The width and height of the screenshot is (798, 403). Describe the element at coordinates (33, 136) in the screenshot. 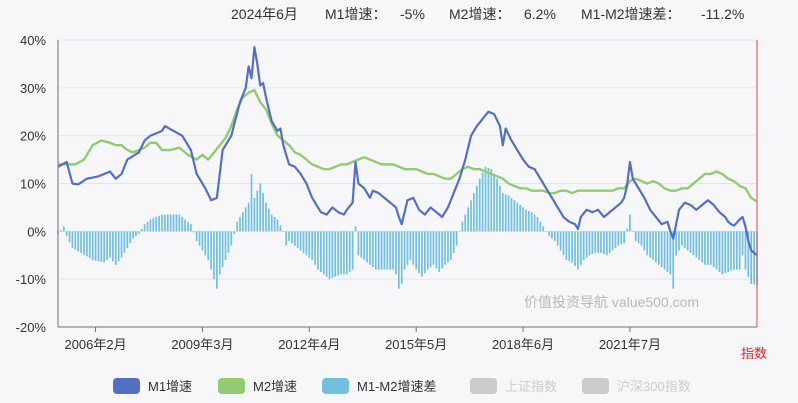

I see `y-tick-label: 20%` at that location.